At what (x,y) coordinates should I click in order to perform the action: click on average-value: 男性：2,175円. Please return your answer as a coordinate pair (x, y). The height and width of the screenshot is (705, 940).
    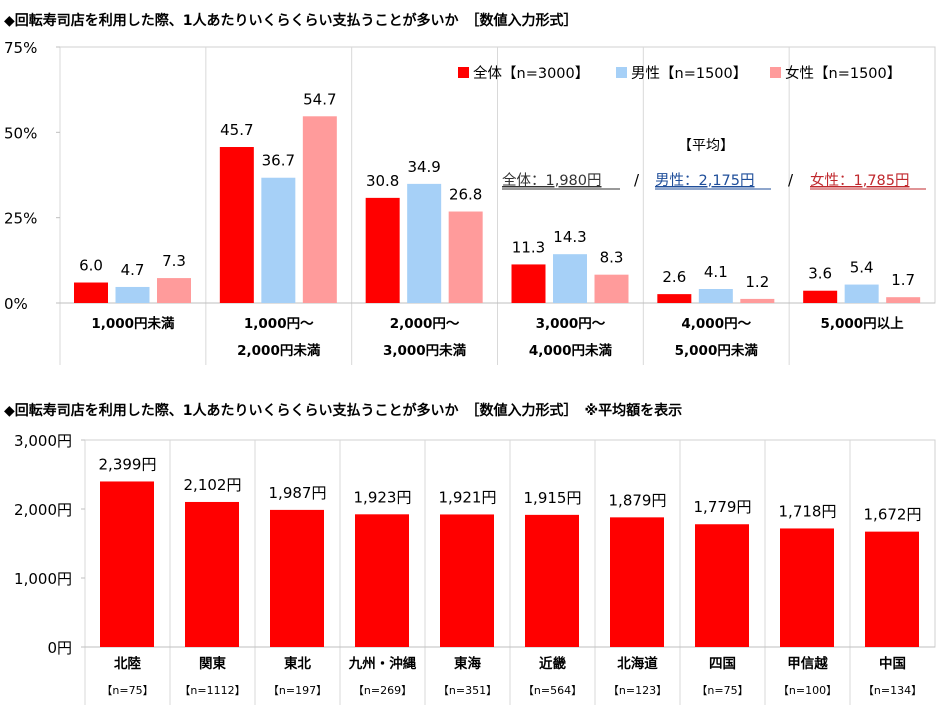
    Looking at the image, I should click on (705, 180).